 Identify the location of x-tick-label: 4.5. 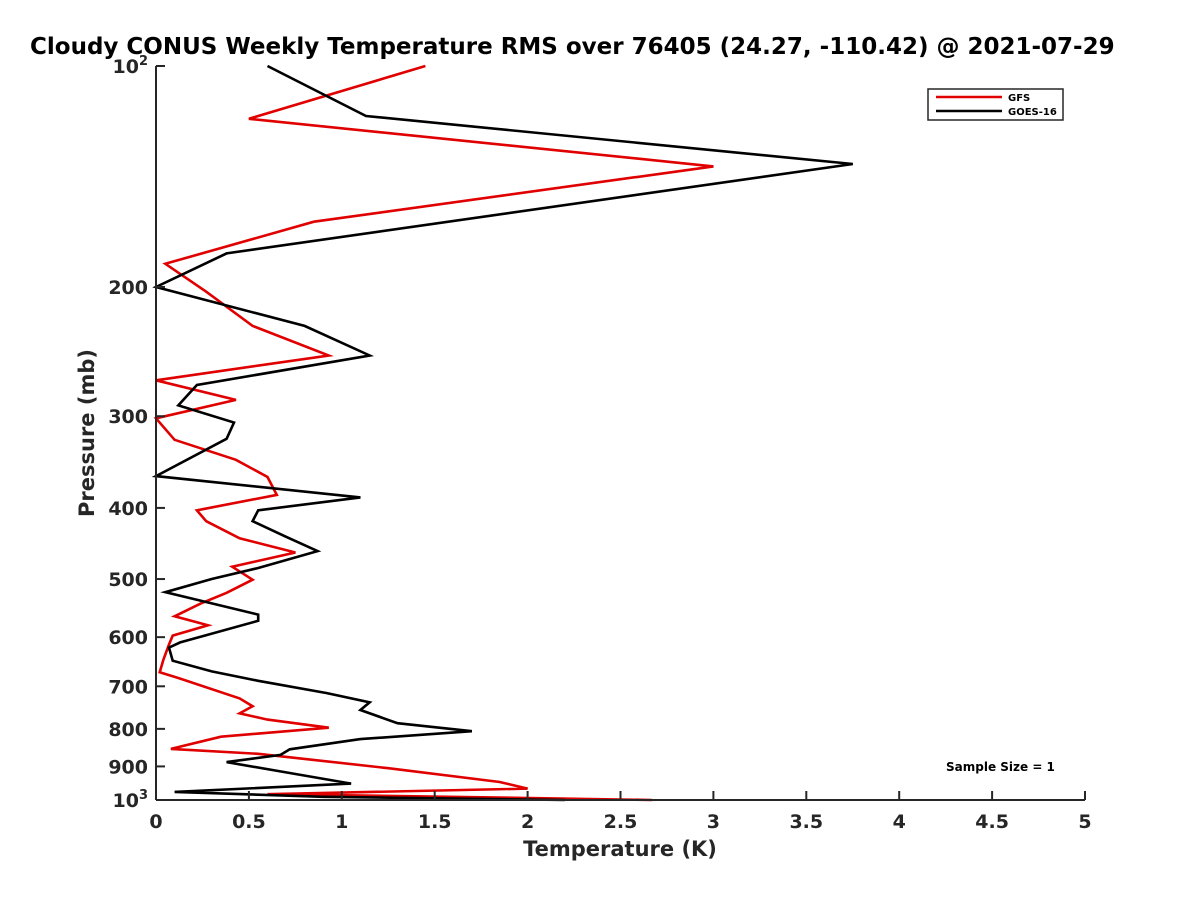
(992, 822).